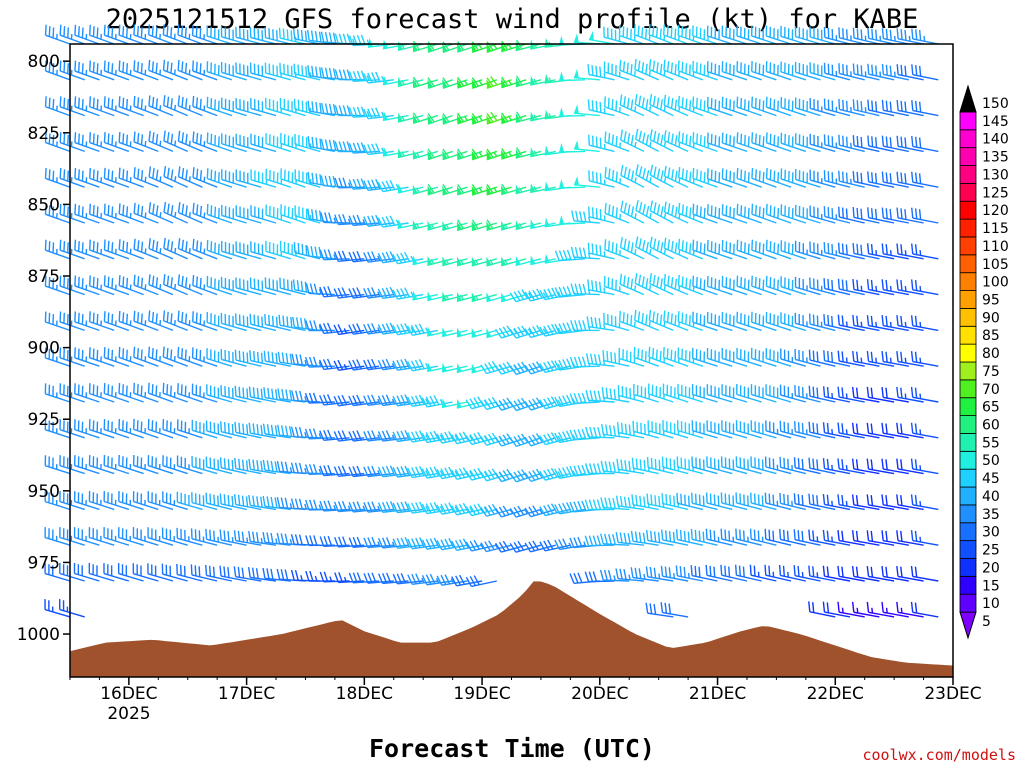  Describe the element at coordinates (991, 372) in the screenshot. I see `colorbar-label: 75` at that location.